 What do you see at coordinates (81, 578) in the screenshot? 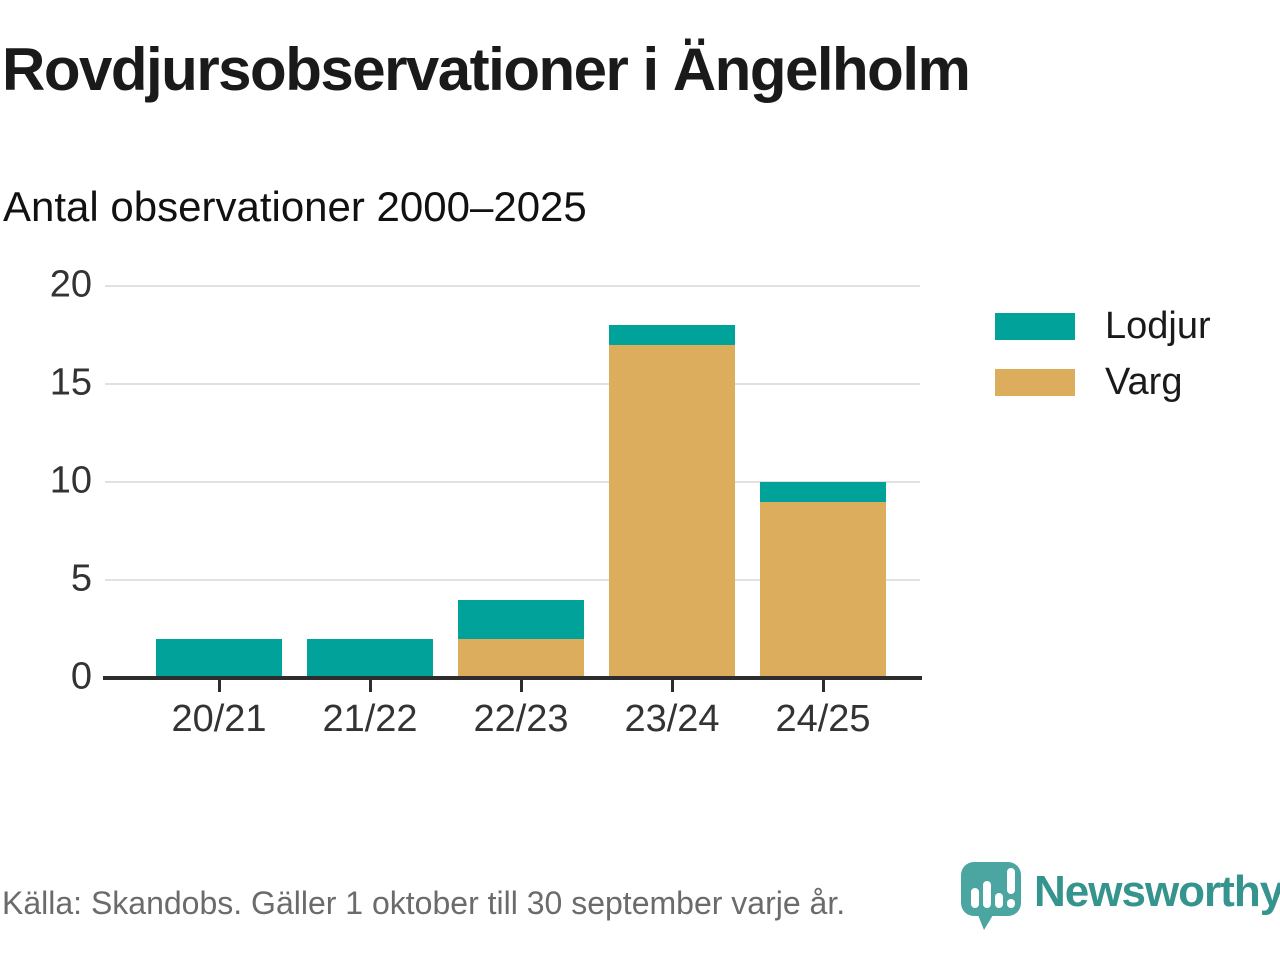
I see `y-axis-label: 5` at bounding box center [81, 578].